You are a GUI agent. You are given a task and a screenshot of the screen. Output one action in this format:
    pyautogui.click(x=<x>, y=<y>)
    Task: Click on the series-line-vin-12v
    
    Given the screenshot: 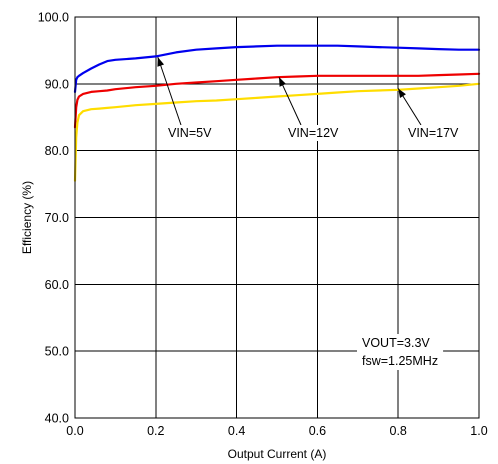 What is the action you would take?
    pyautogui.click(x=277, y=101)
    